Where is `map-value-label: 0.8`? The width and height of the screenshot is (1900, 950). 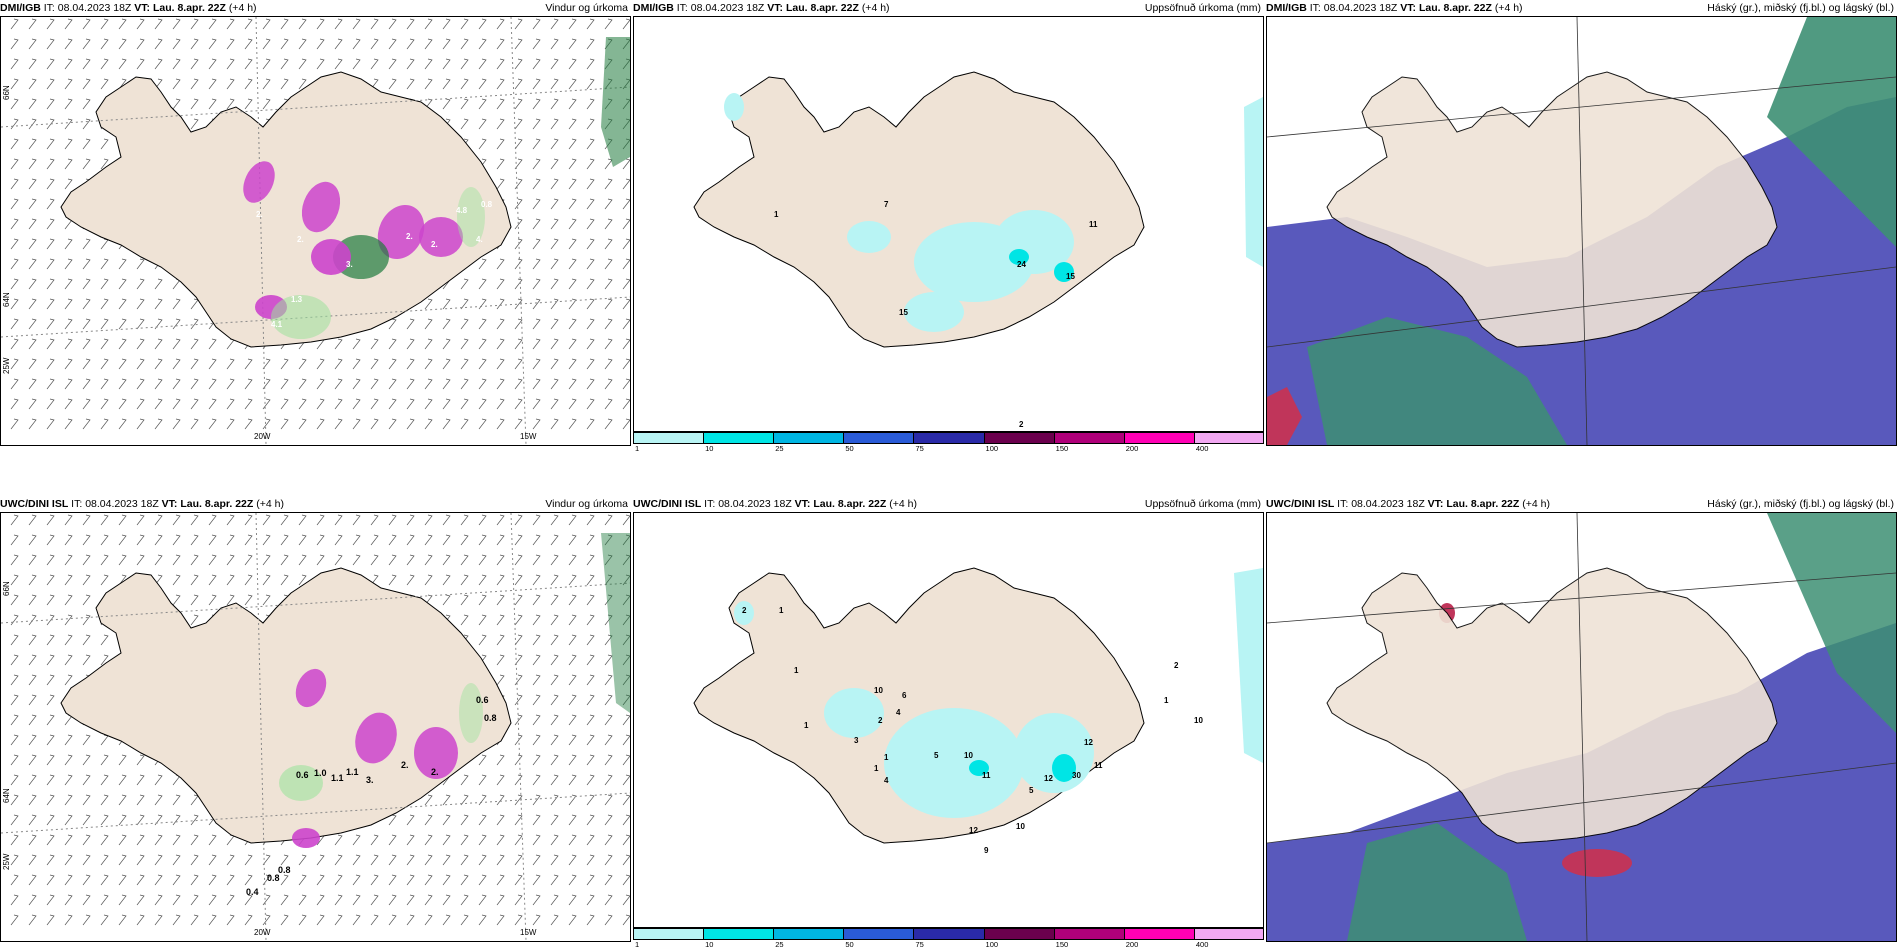
map-value-label: 0.8 is located at coordinates (273, 878).